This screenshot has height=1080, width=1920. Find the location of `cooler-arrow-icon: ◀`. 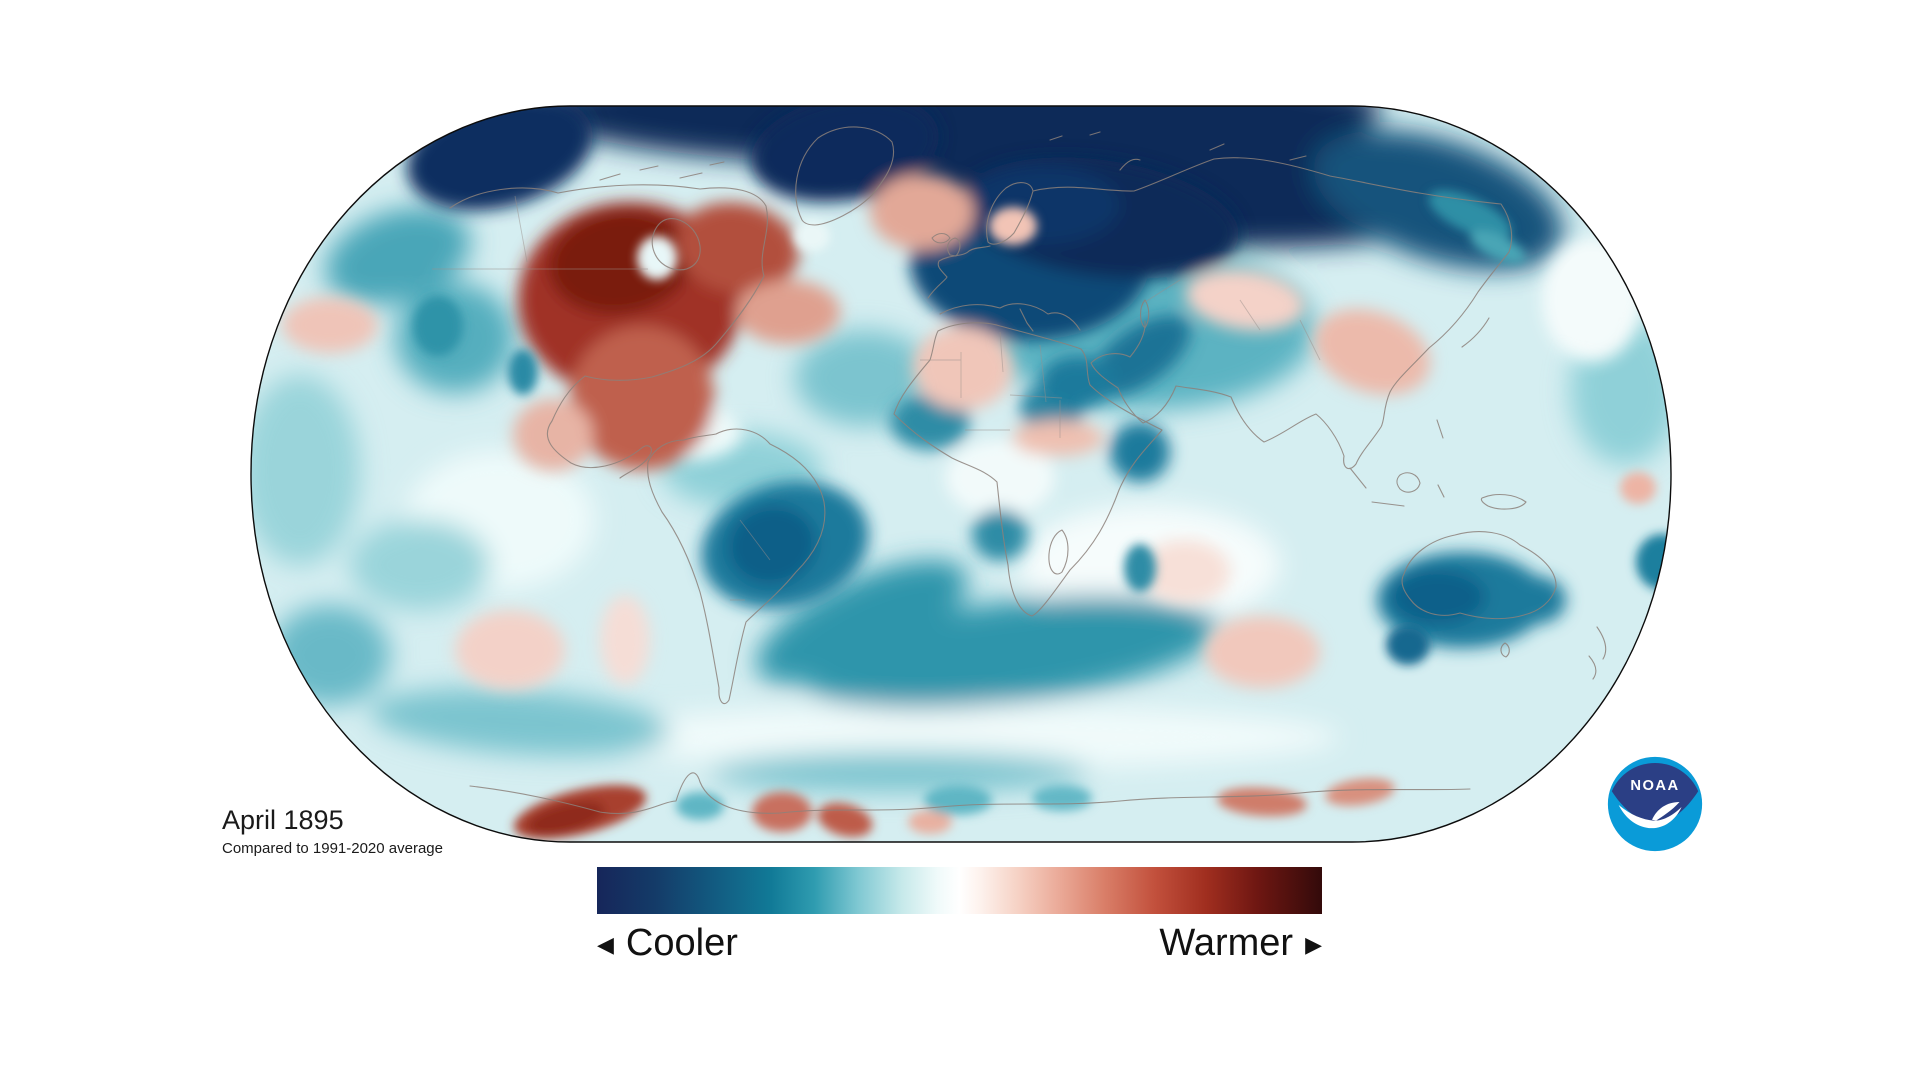

cooler-arrow-icon: ◀ is located at coordinates (605, 945).